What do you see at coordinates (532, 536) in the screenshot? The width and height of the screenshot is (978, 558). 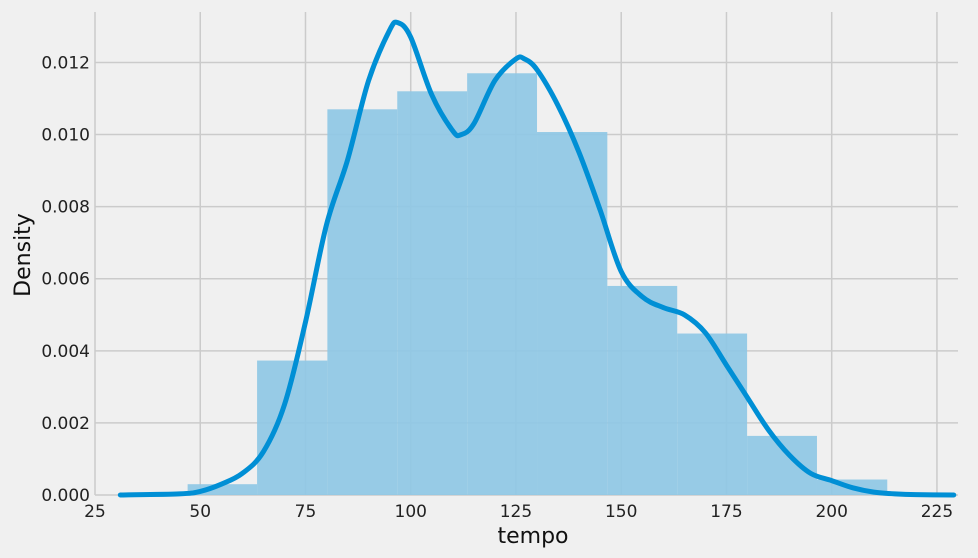 I see `x-axis-label: tempo` at bounding box center [532, 536].